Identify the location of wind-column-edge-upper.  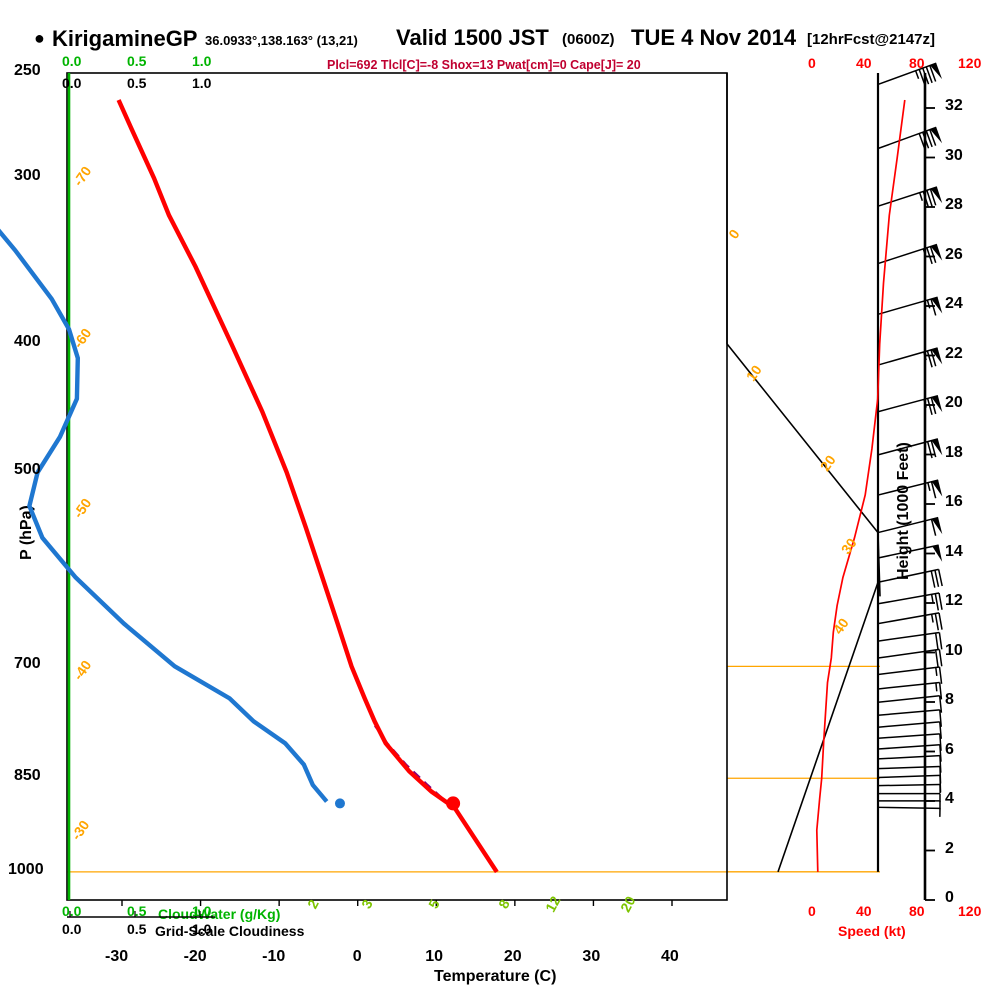
(802, 303).